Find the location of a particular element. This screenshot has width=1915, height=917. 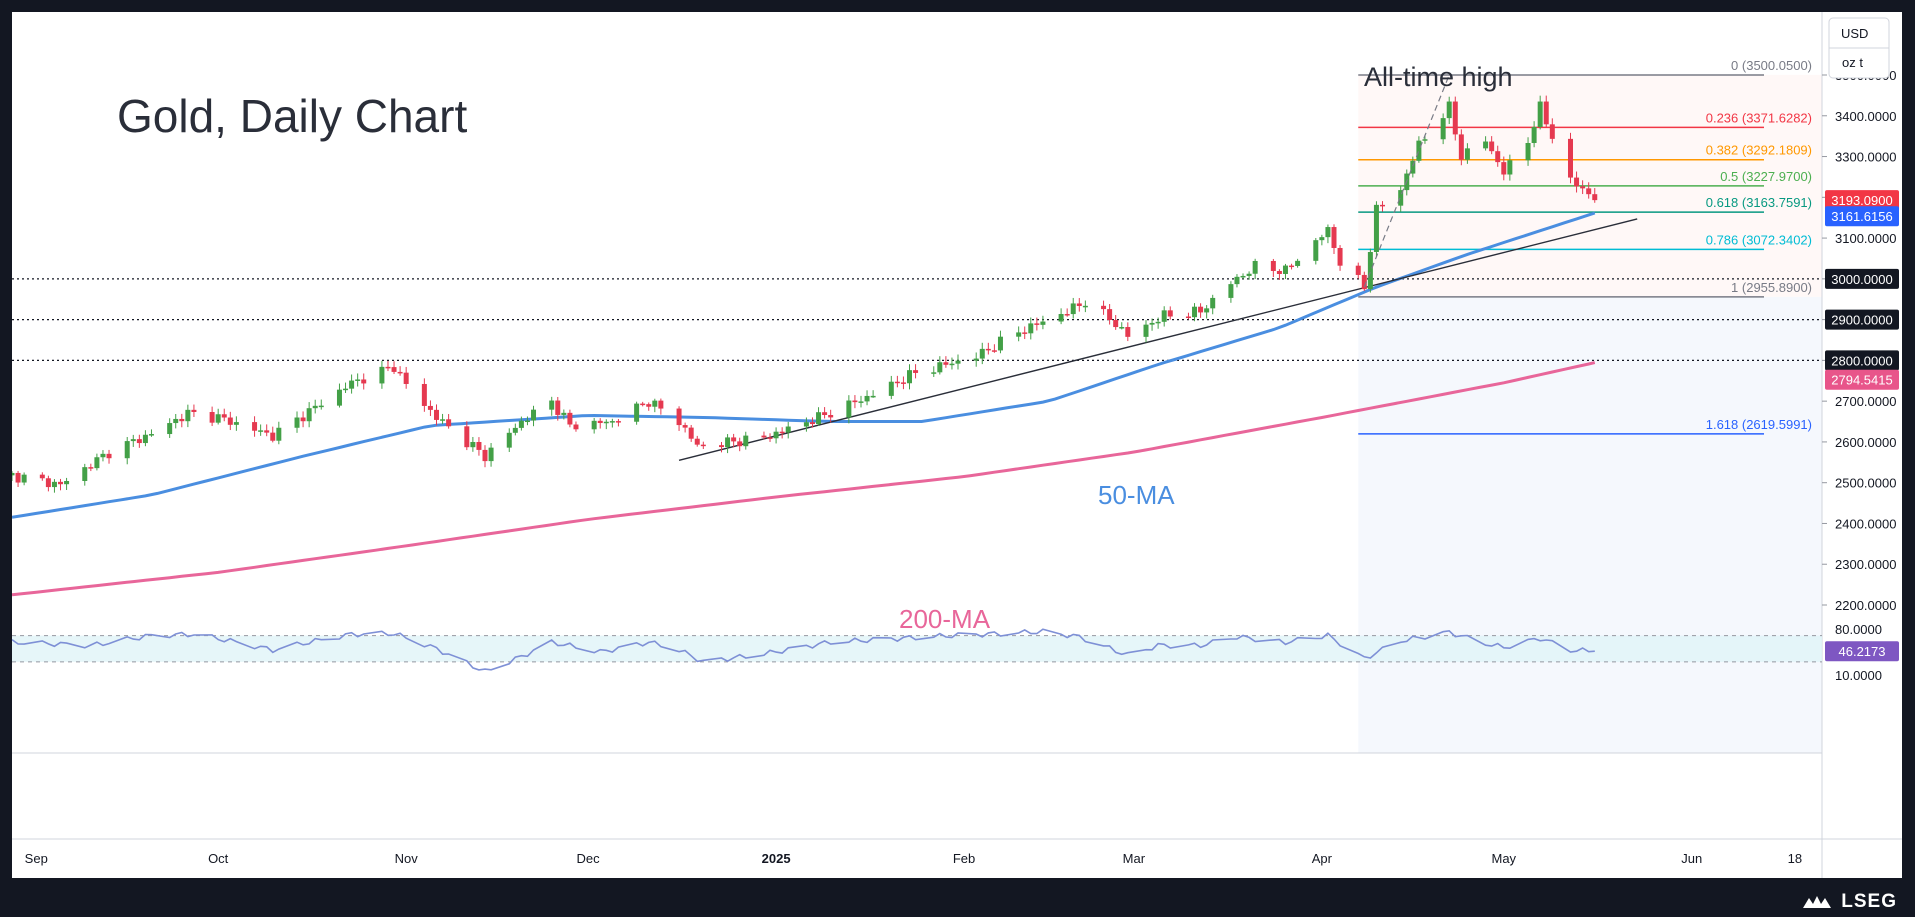

ma200-label: 200-MA is located at coordinates (945, 619).